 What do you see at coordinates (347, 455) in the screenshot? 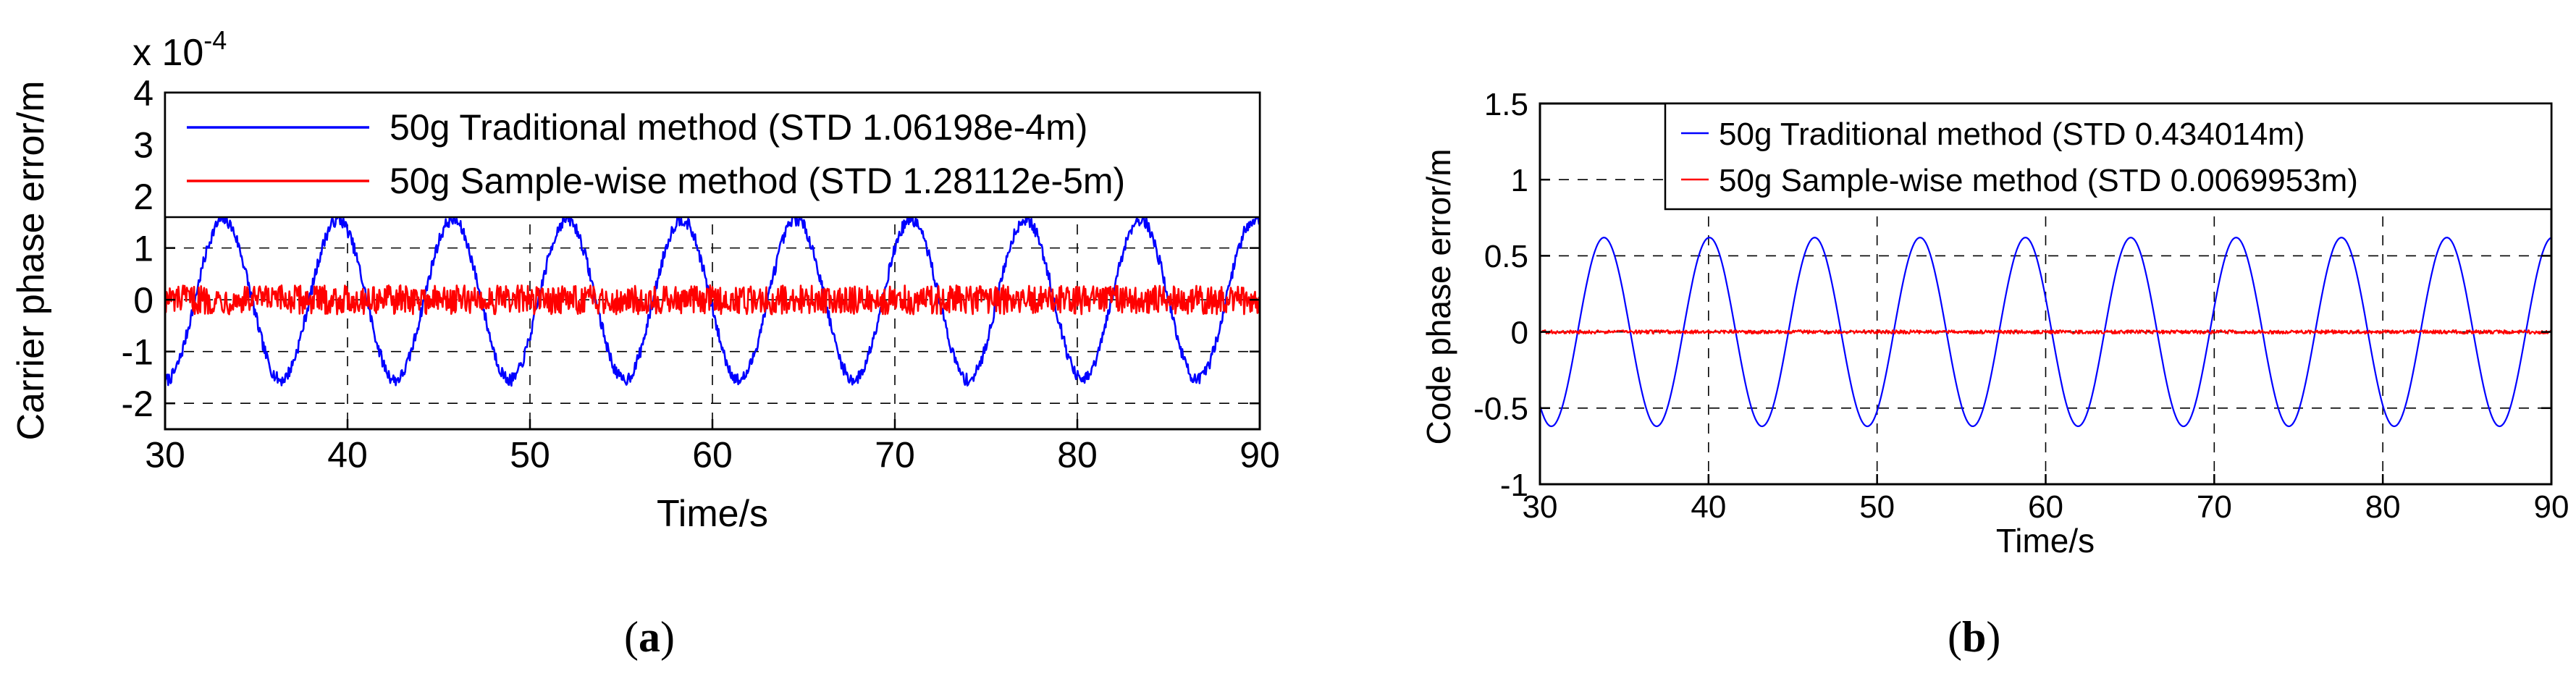
I see `x-tick-label-a-1: 40` at bounding box center [347, 455].